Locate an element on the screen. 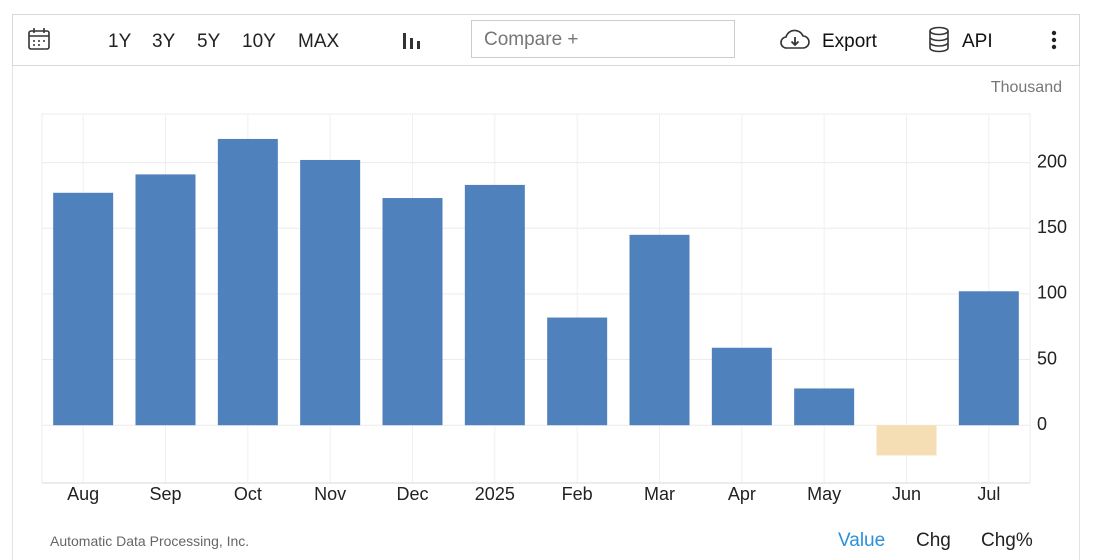 The width and height of the screenshot is (1097, 560). api-icon is located at coordinates (939, 40).